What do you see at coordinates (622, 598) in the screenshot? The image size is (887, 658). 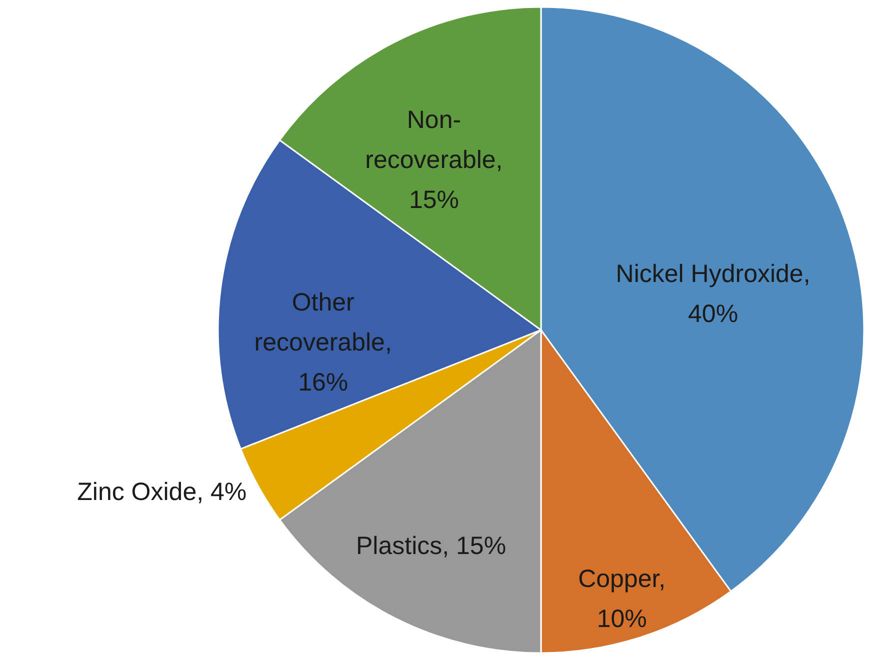 I see `slice-label: Copper, 10%` at bounding box center [622, 598].